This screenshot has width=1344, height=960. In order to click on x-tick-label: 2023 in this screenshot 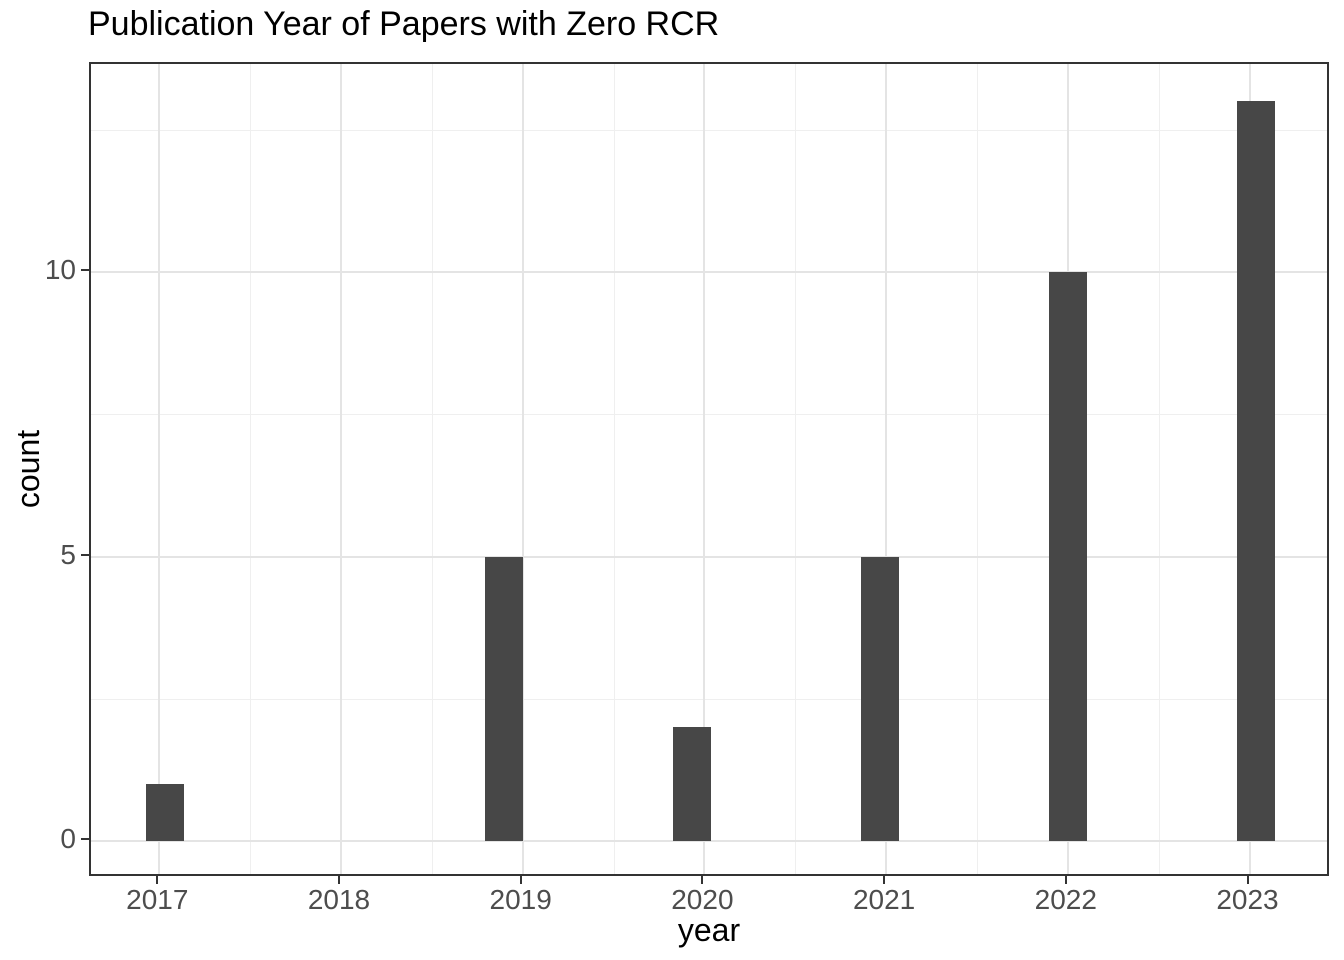, I will do `click(1247, 899)`.